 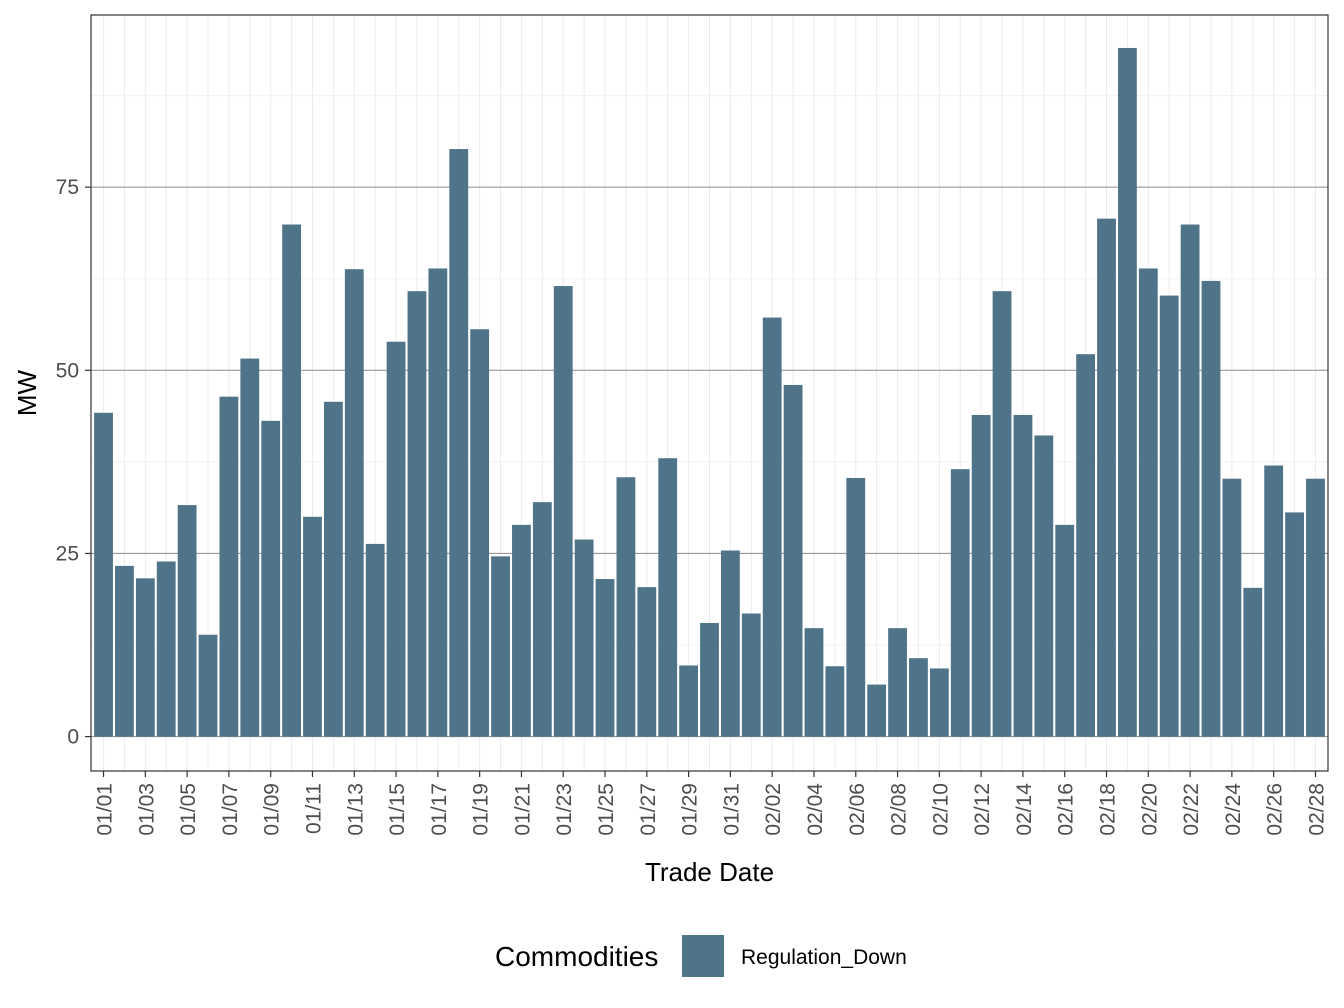 I want to click on x-tick-label: 01/21, so click(x=522, y=809).